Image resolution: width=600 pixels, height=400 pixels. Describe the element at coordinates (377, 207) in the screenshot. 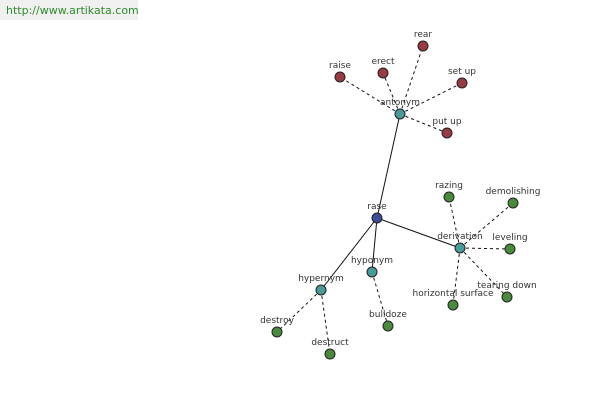

I see `node-label: rase` at that location.